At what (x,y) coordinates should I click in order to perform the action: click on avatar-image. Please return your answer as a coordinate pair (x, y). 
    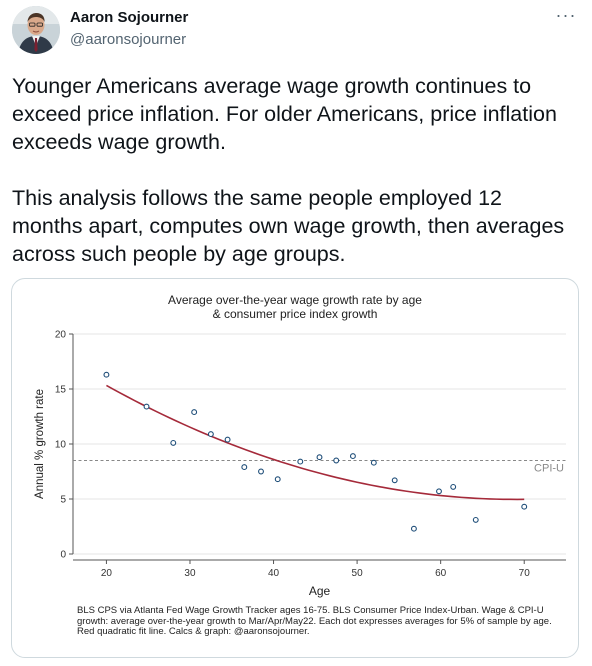
    Looking at the image, I should click on (36, 30).